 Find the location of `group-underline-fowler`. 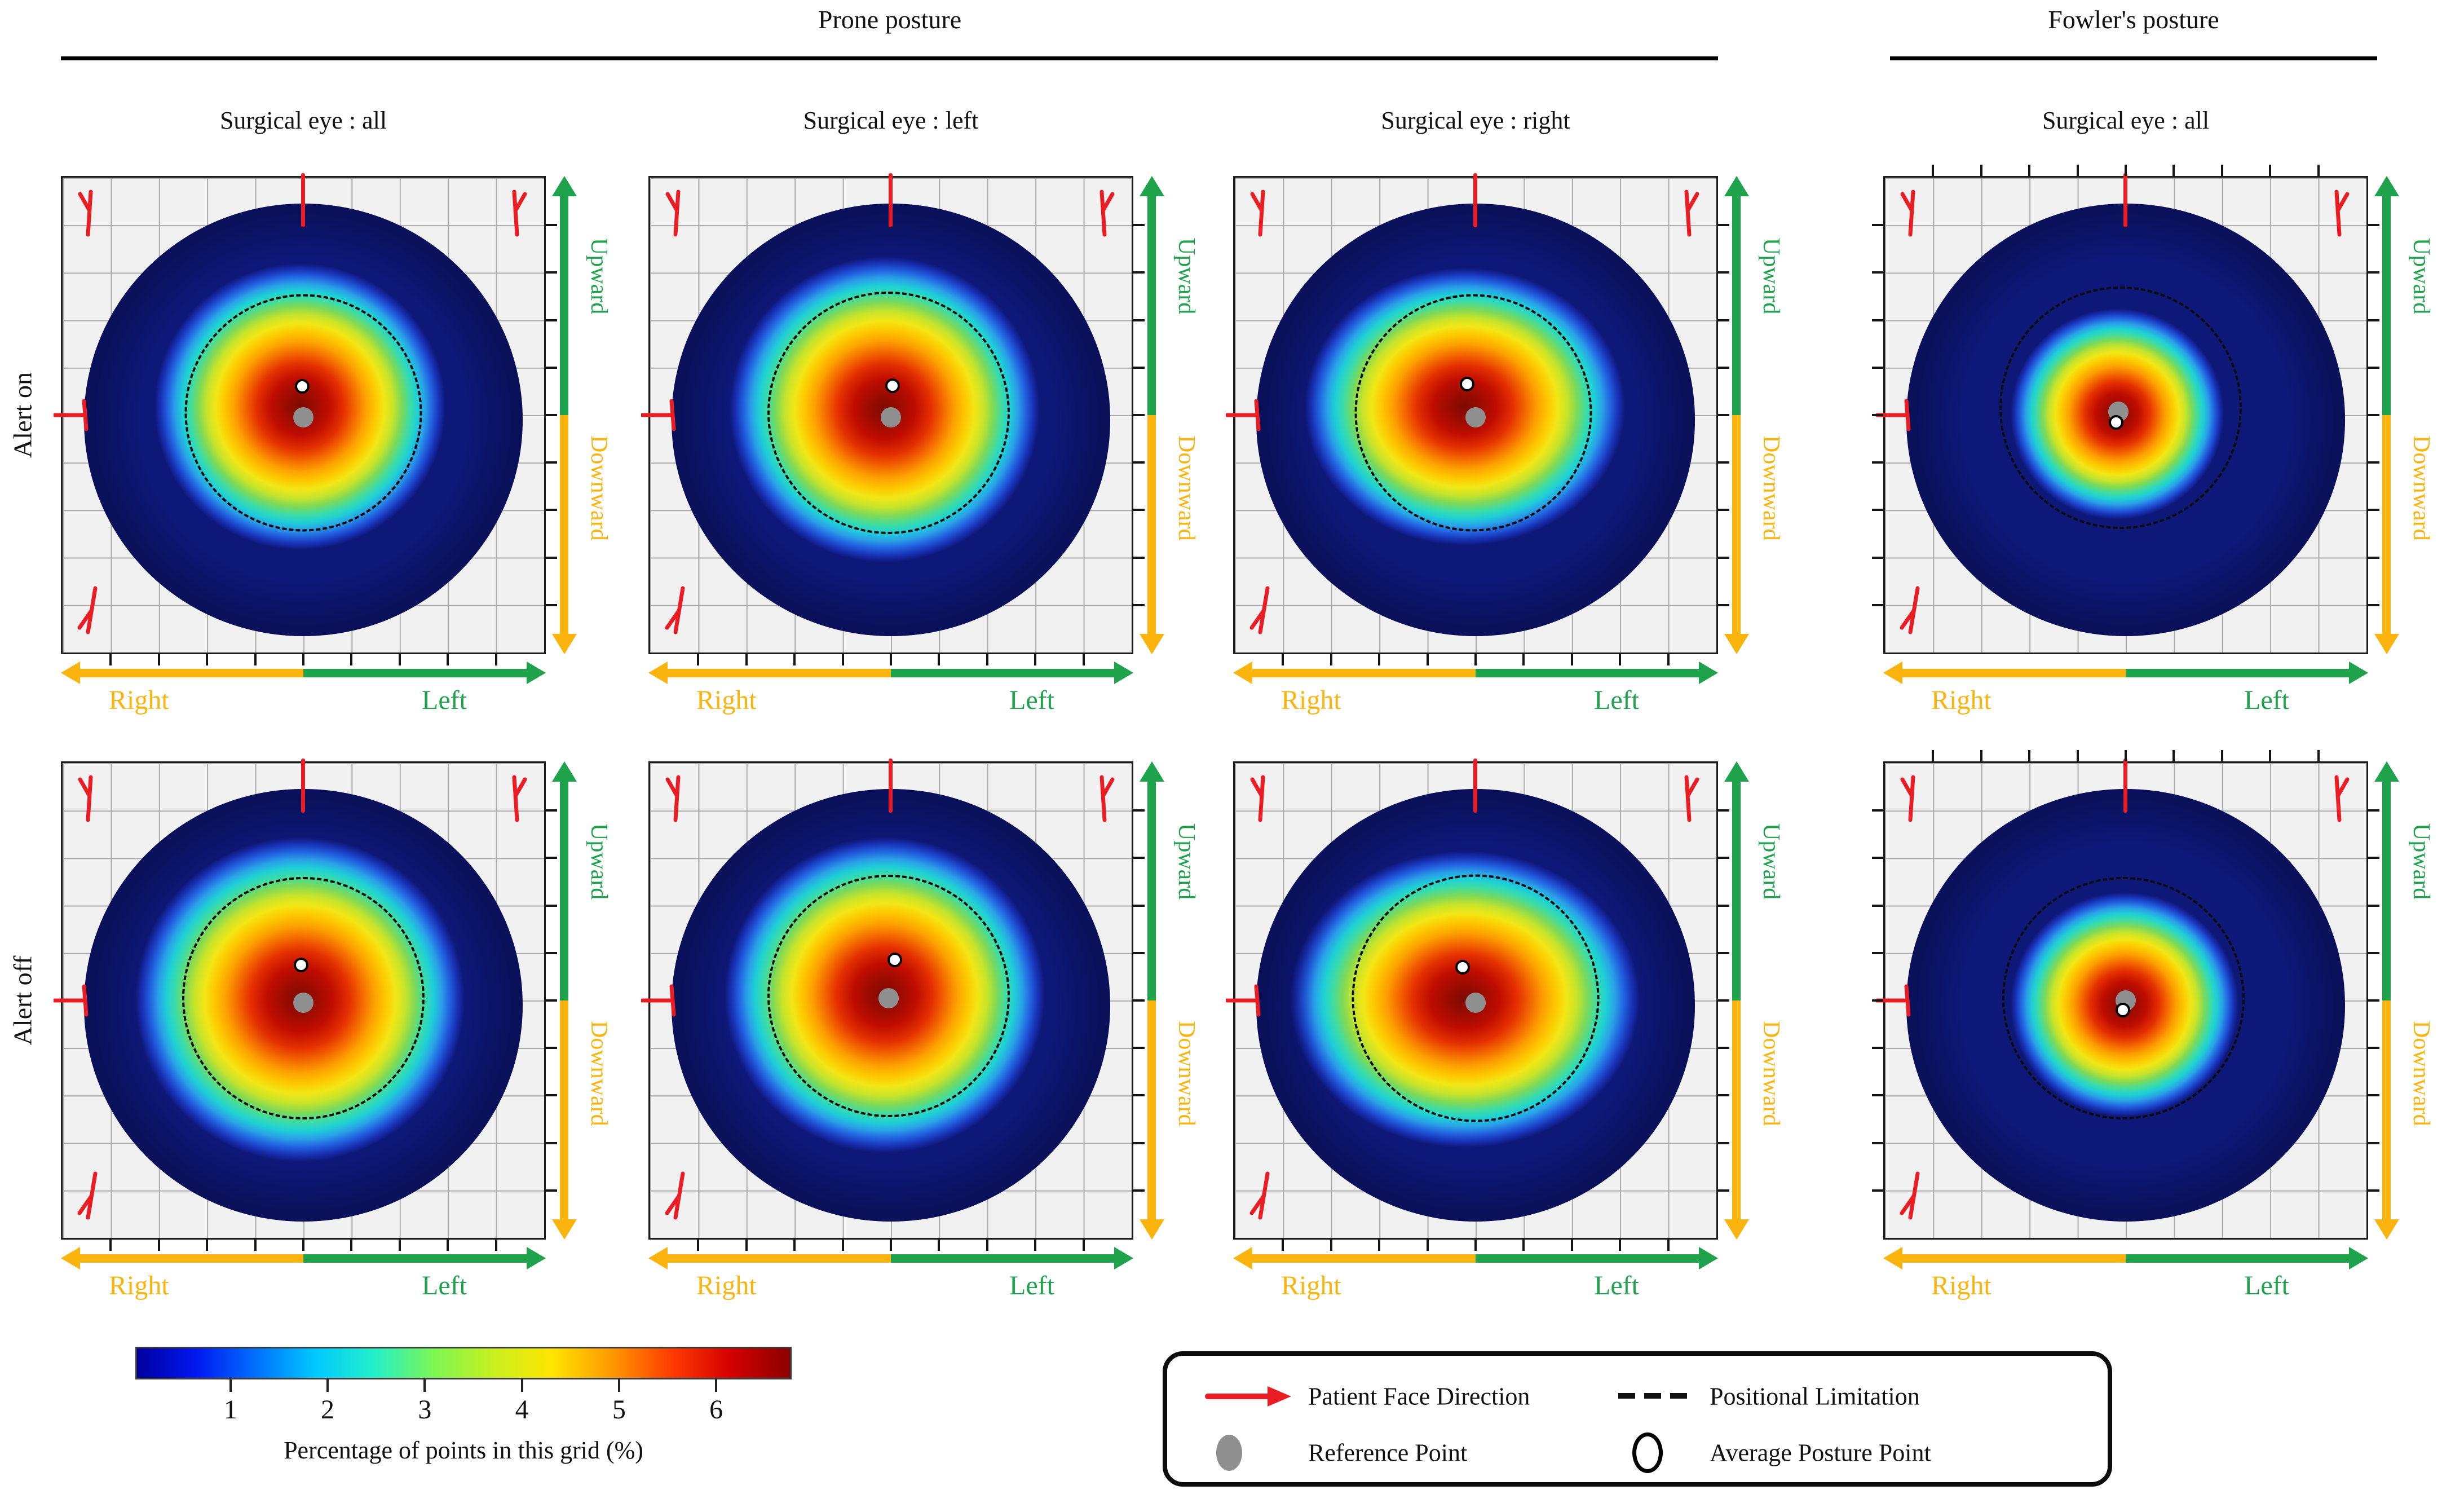

group-underline-fowler is located at coordinates (2133, 58).